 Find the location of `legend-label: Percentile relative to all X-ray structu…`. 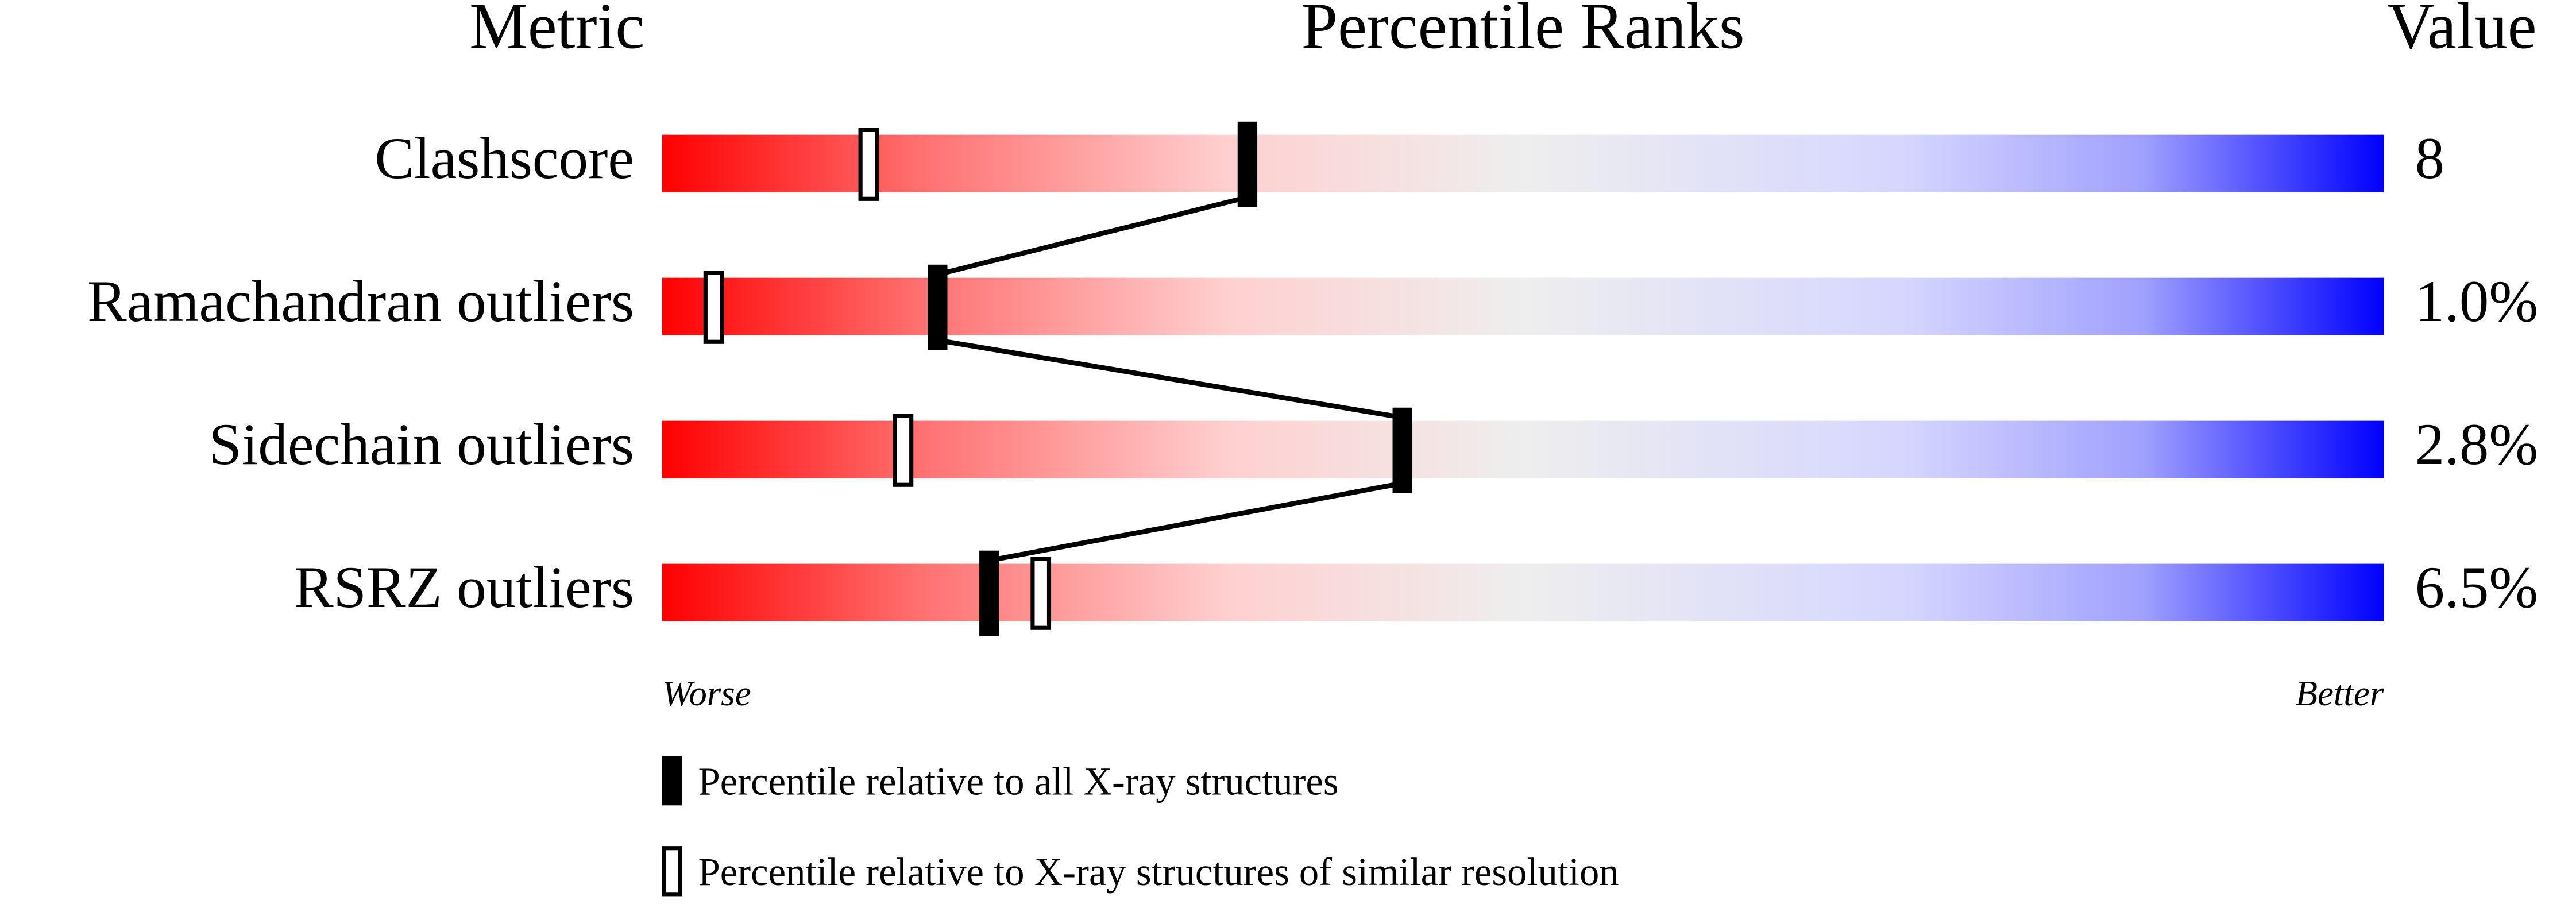

legend-label: Percentile relative to all X-ray structu… is located at coordinates (1018, 781).